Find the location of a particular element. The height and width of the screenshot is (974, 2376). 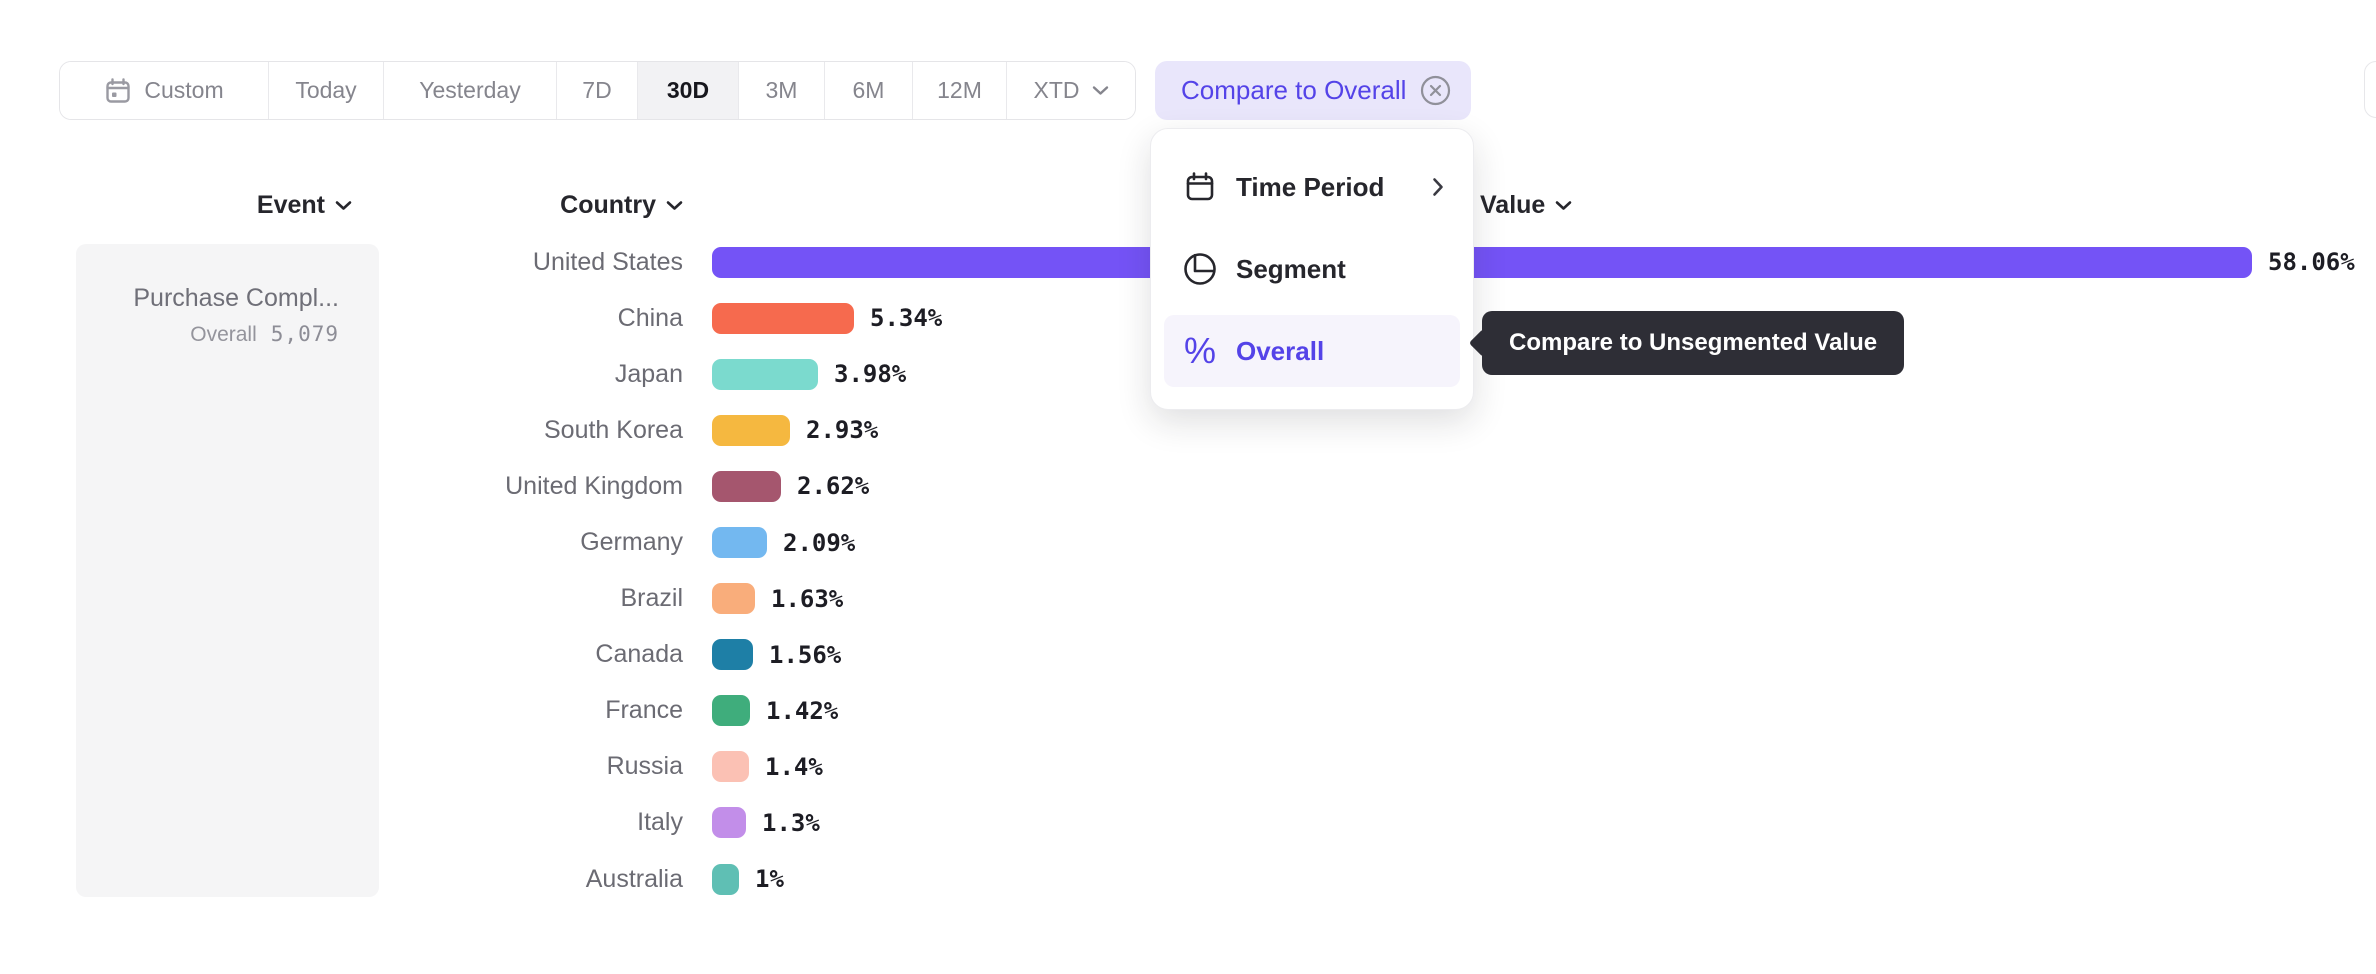

date-range-button-label: Yesterday is located at coordinates (470, 90).